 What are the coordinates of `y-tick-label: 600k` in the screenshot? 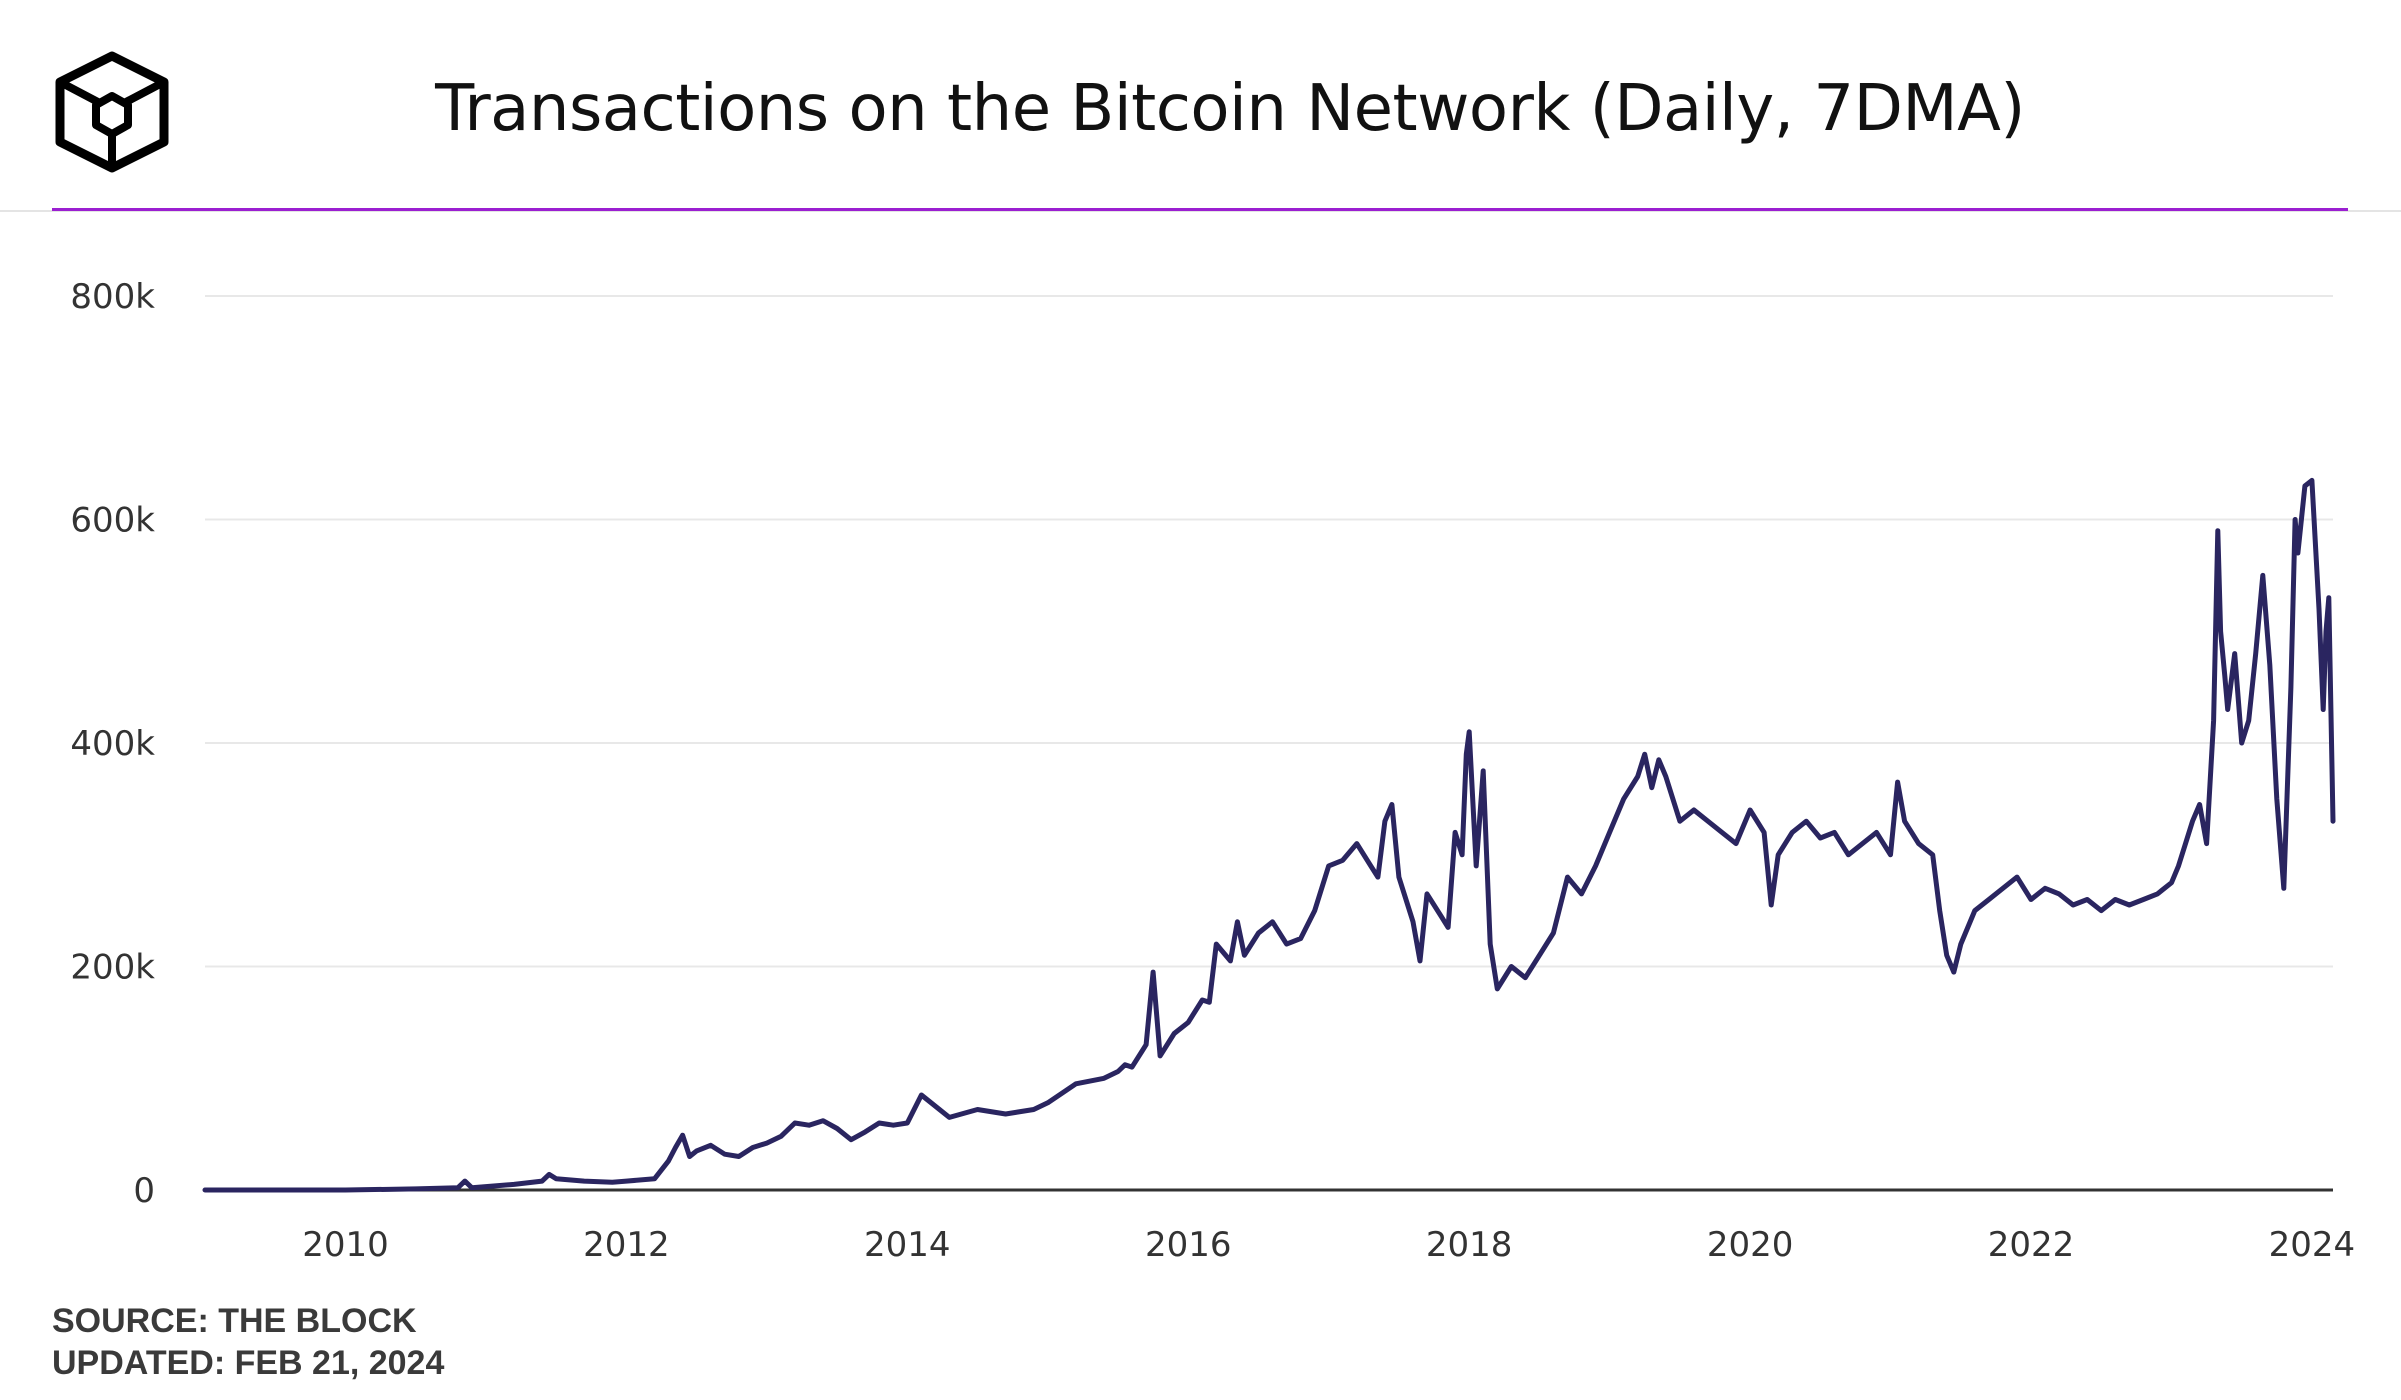 It's located at (112, 521).